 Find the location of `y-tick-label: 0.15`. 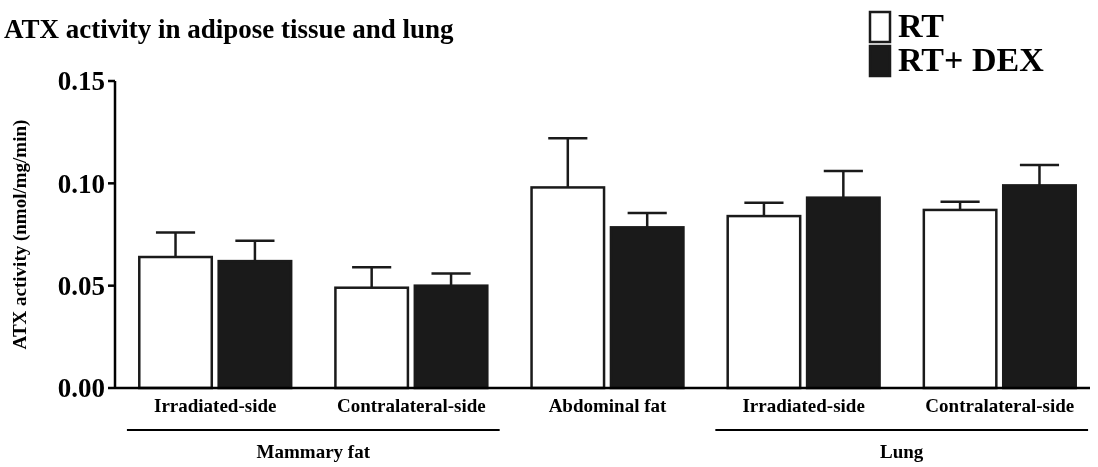

y-tick-label: 0.15 is located at coordinates (81, 81).